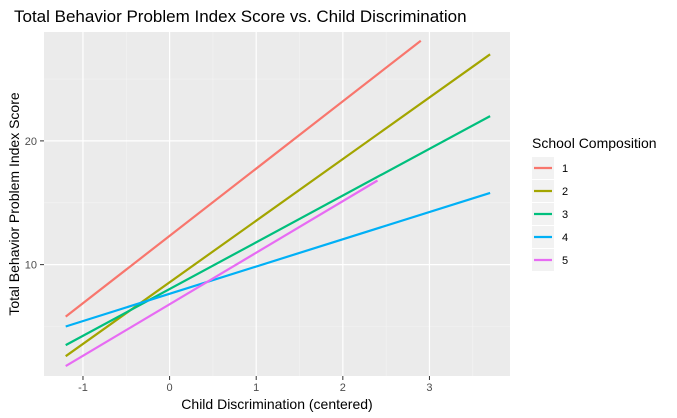  Describe the element at coordinates (565, 261) in the screenshot. I see `legend-label: 5` at that location.